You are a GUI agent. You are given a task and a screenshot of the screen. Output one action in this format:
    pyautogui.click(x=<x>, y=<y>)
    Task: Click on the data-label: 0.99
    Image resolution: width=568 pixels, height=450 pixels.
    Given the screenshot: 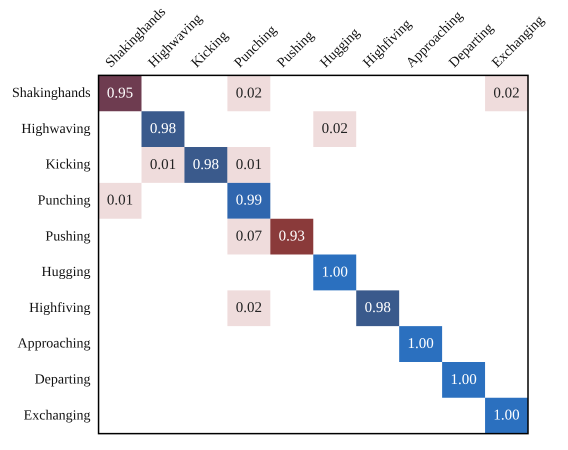 What is the action you would take?
    pyautogui.click(x=249, y=200)
    